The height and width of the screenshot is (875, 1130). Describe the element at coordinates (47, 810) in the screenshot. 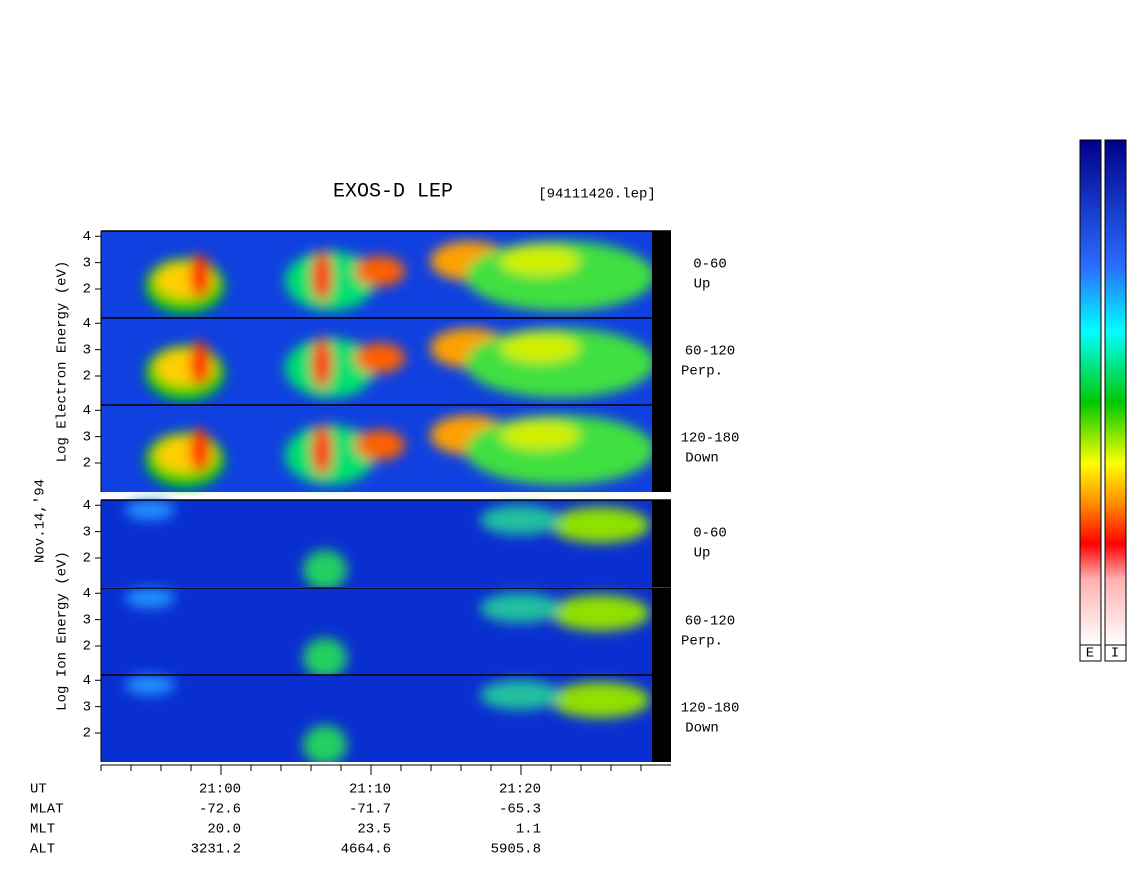

I see `orbit-row-label: MLAT` at that location.